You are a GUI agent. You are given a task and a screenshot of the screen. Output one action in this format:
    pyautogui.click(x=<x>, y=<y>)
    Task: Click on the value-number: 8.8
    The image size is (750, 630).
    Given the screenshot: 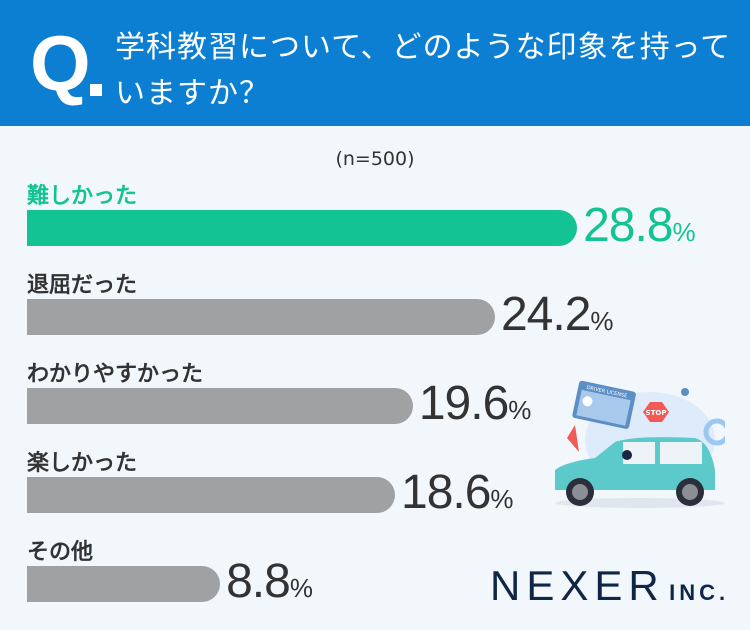 What is the action you would take?
    pyautogui.click(x=258, y=581)
    